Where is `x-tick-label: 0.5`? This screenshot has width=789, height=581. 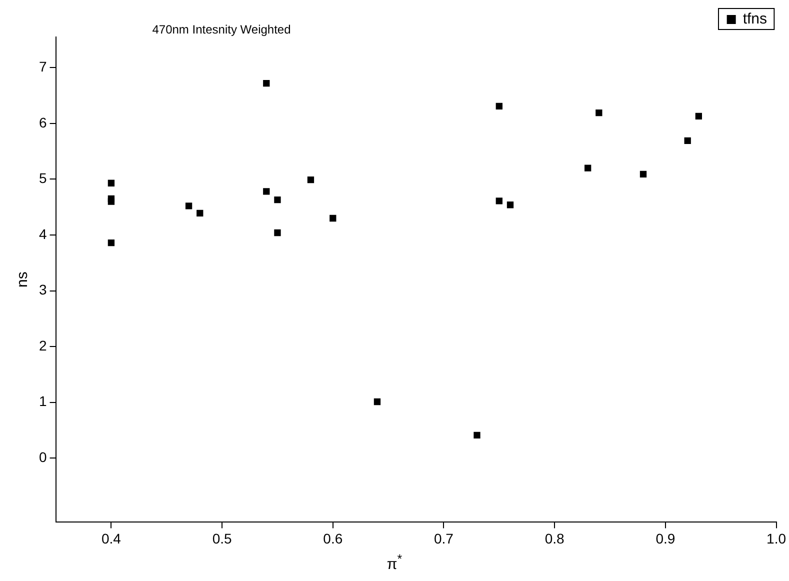 x-tick-label: 0.5 is located at coordinates (222, 538).